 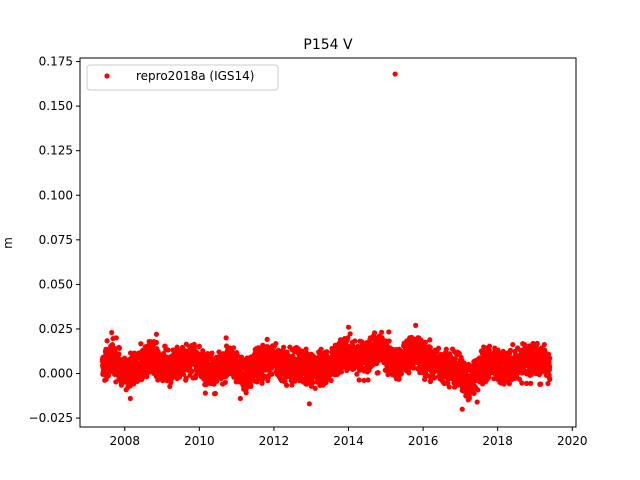 I want to click on x-tick-label: 2008, so click(x=124, y=441).